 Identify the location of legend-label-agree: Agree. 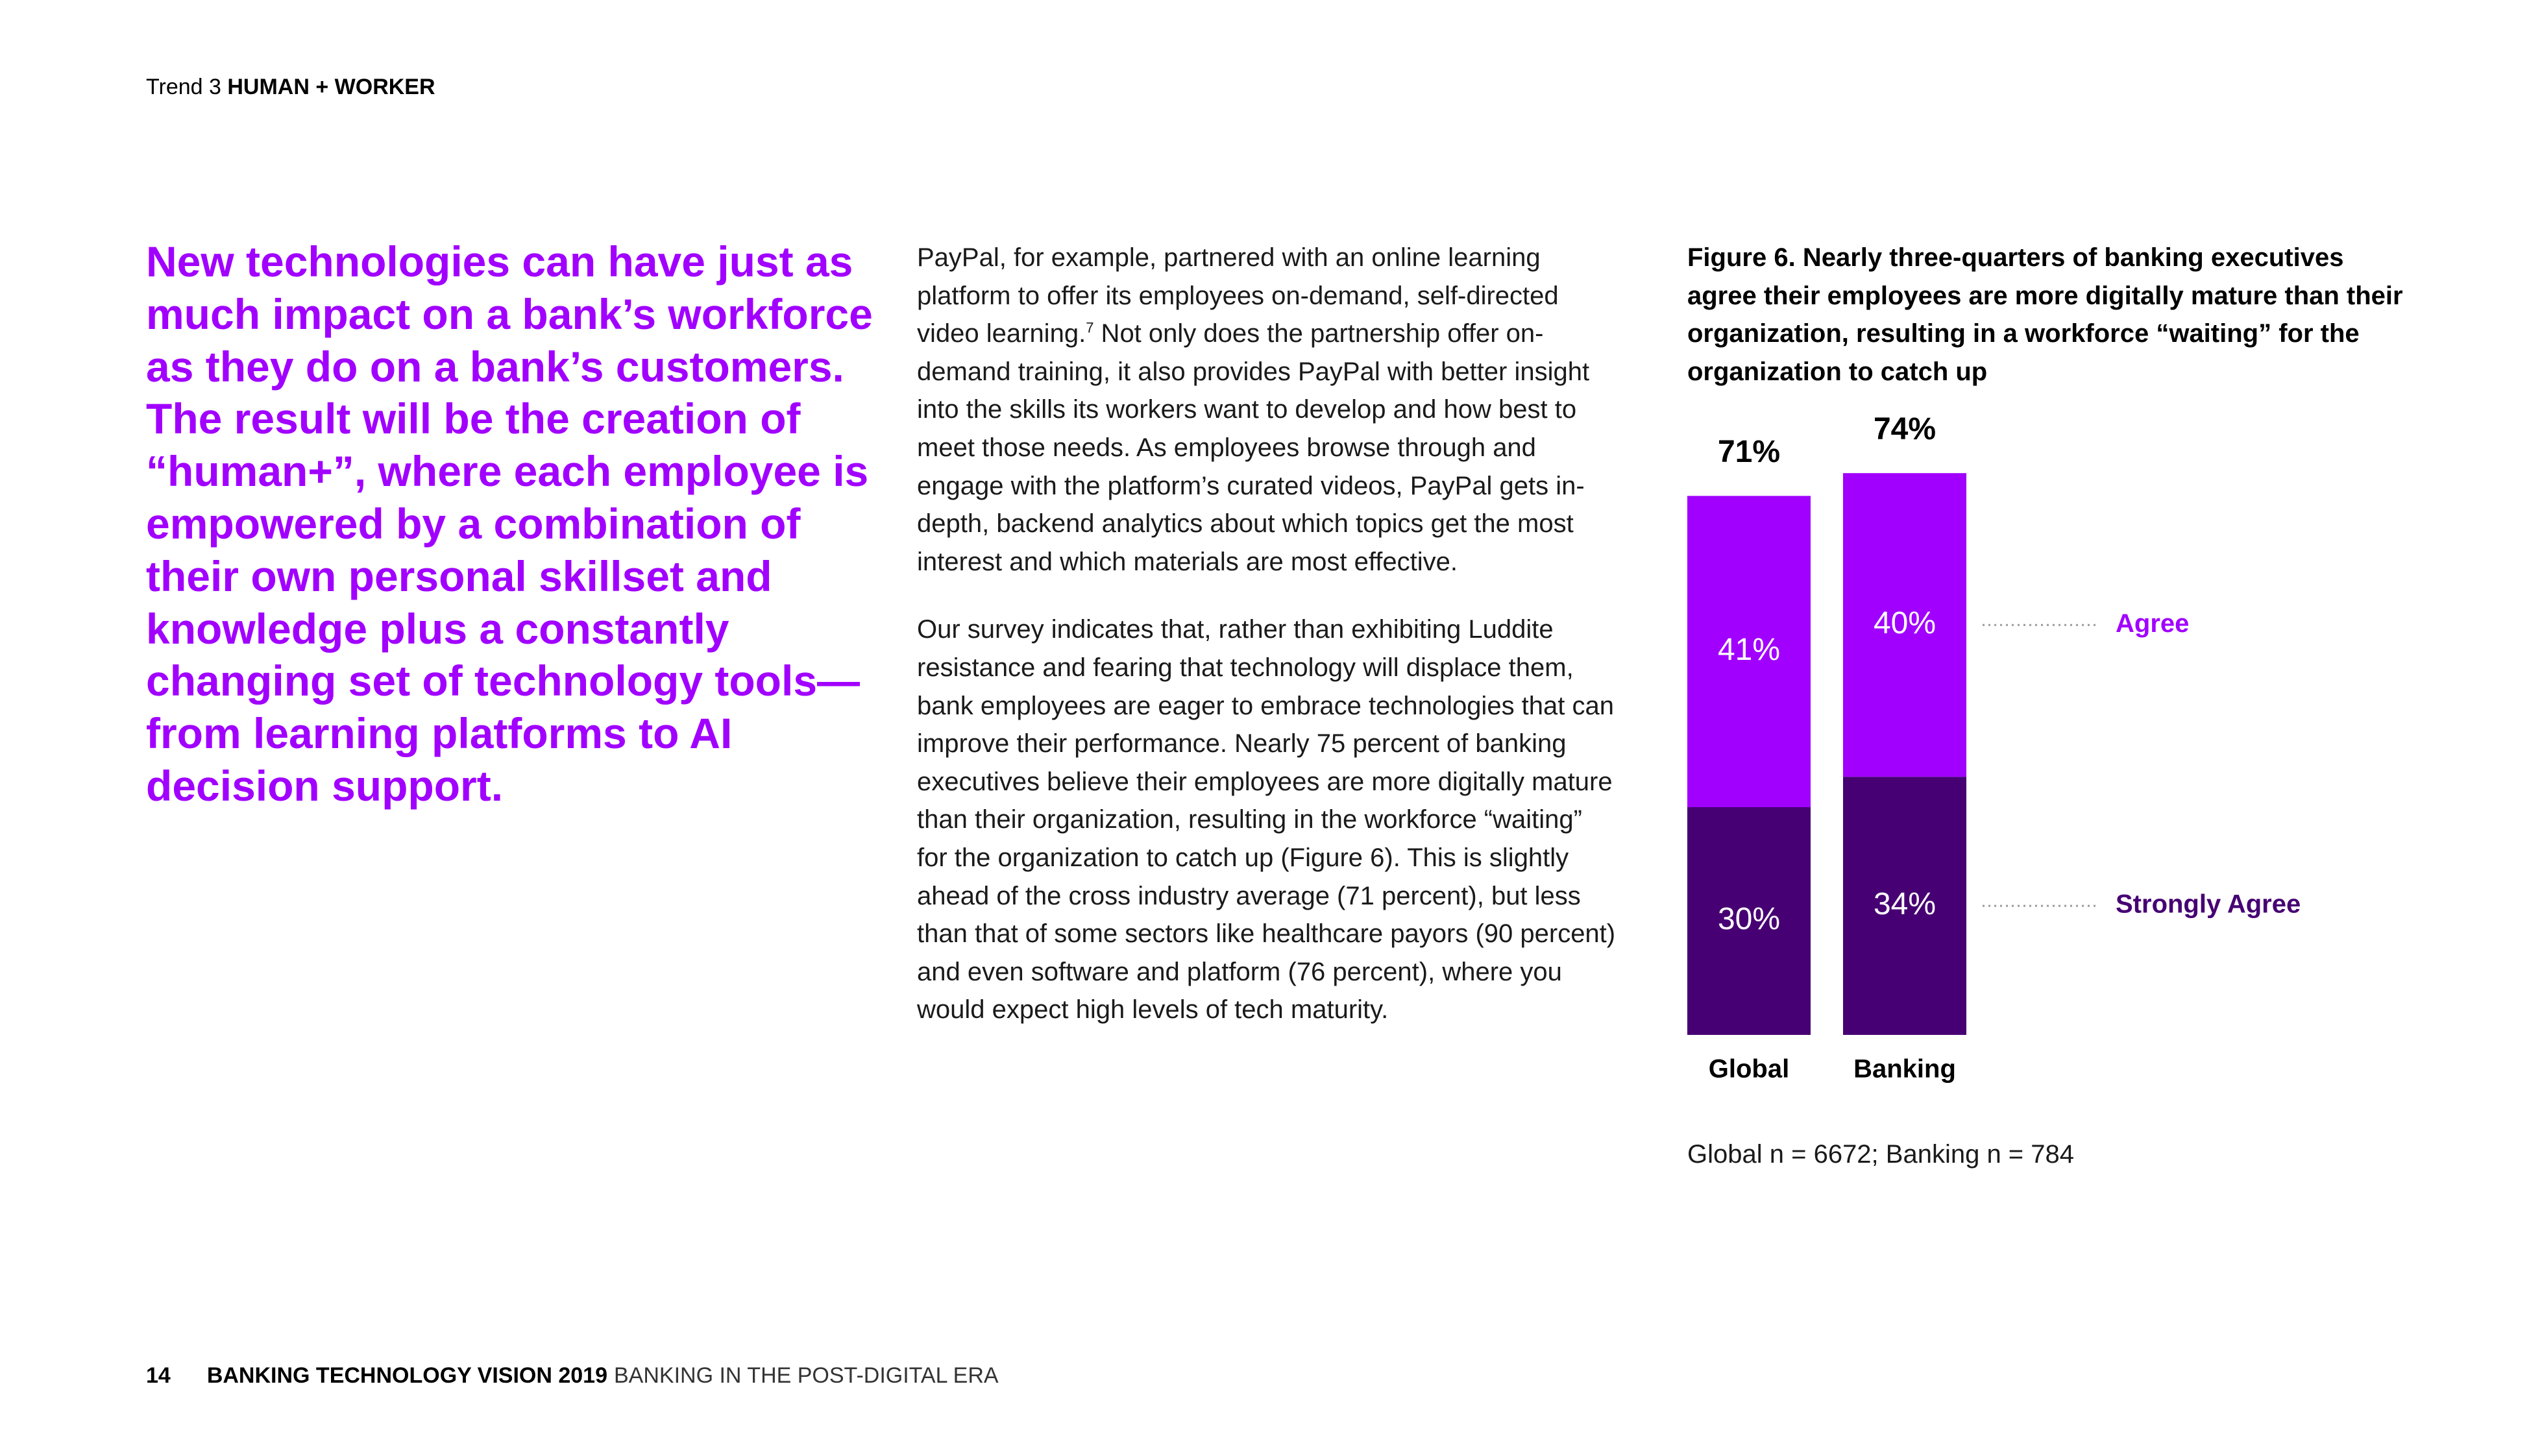
(2152, 623).